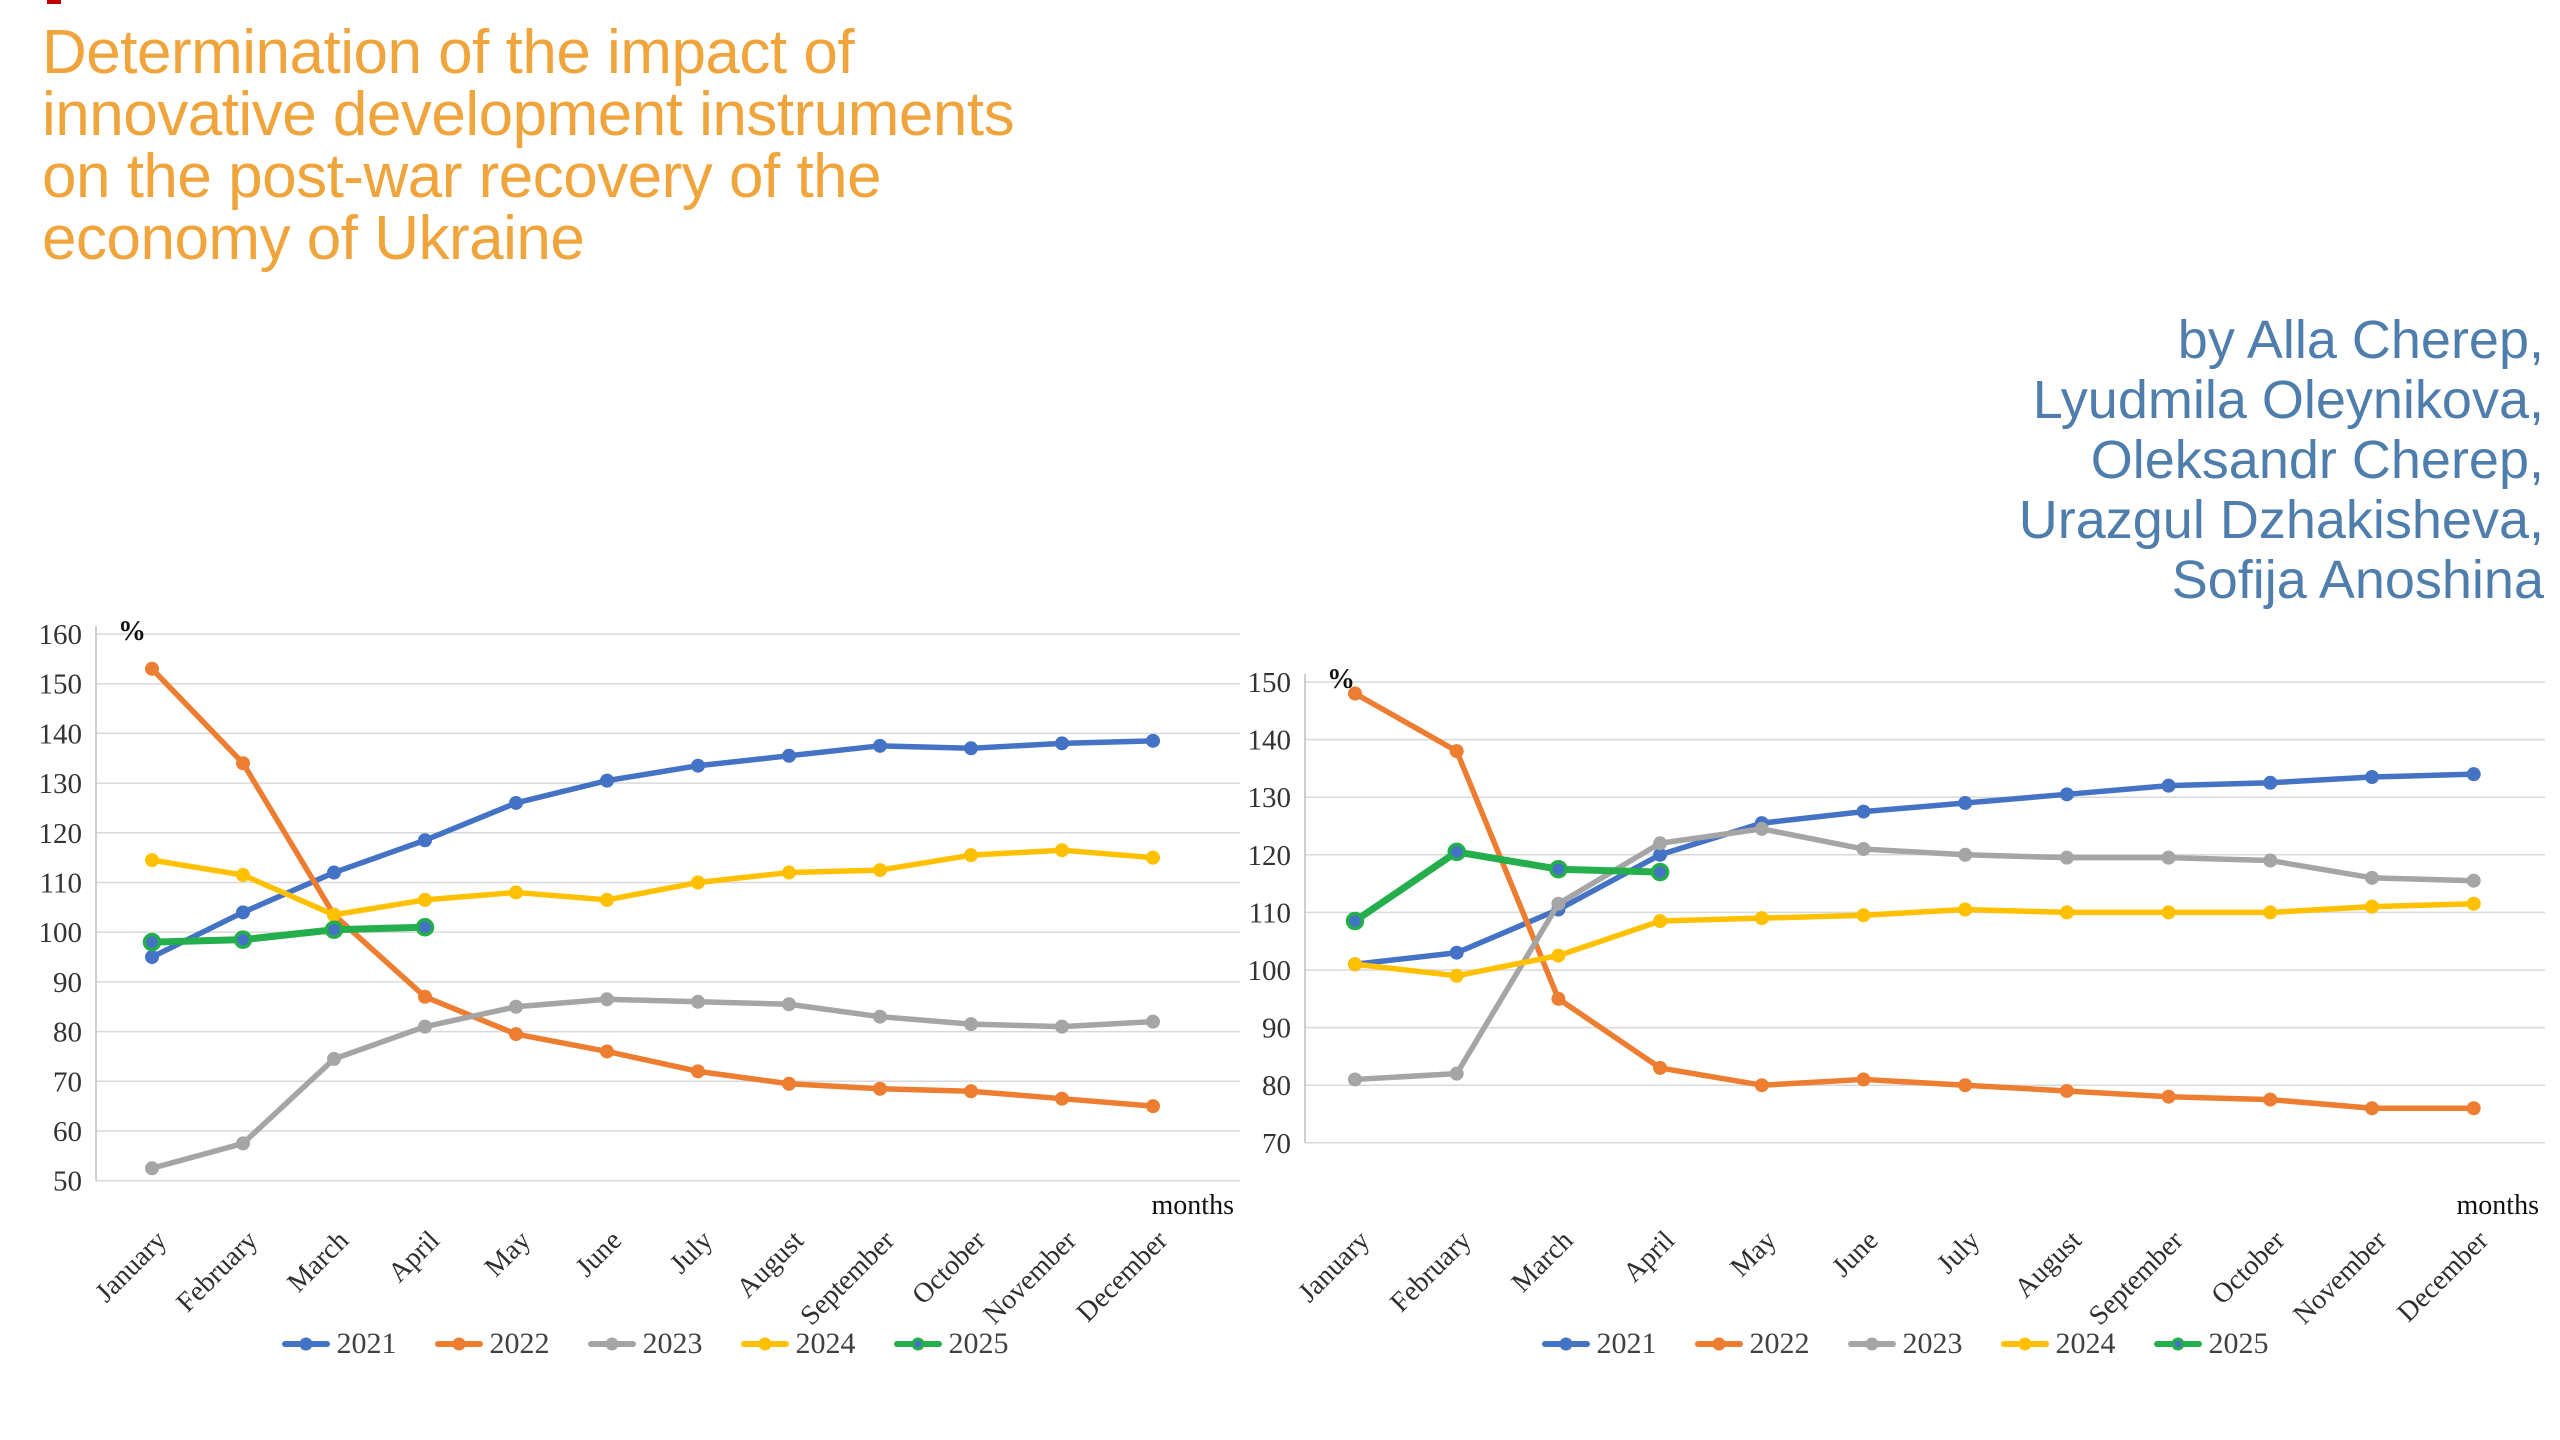 The image size is (2560, 1440). What do you see at coordinates (61, 834) in the screenshot?
I see `y-tick-label: 120` at bounding box center [61, 834].